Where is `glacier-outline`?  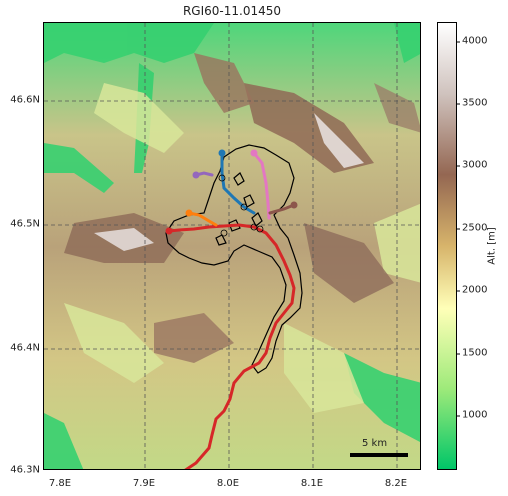 glacier-outline is located at coordinates (234, 259).